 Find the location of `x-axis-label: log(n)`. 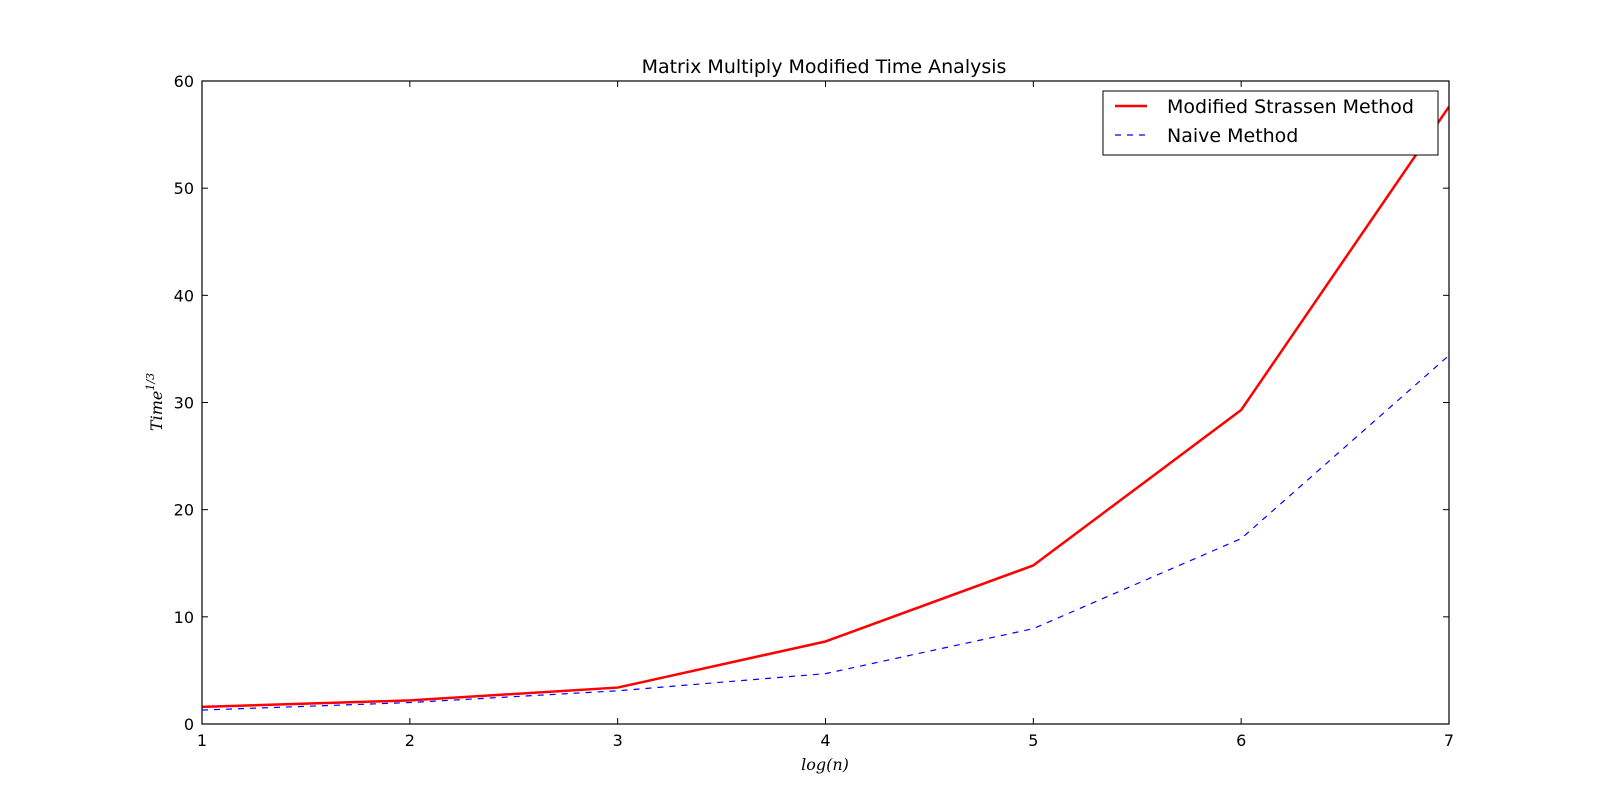

x-axis-label: log(n) is located at coordinates (825, 764).